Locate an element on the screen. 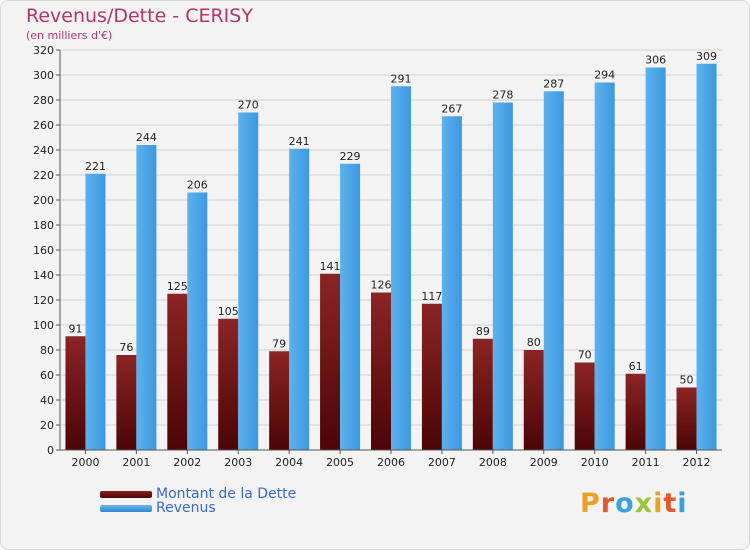 The width and height of the screenshot is (750, 550). x-tick-label: 2004 is located at coordinates (289, 462).